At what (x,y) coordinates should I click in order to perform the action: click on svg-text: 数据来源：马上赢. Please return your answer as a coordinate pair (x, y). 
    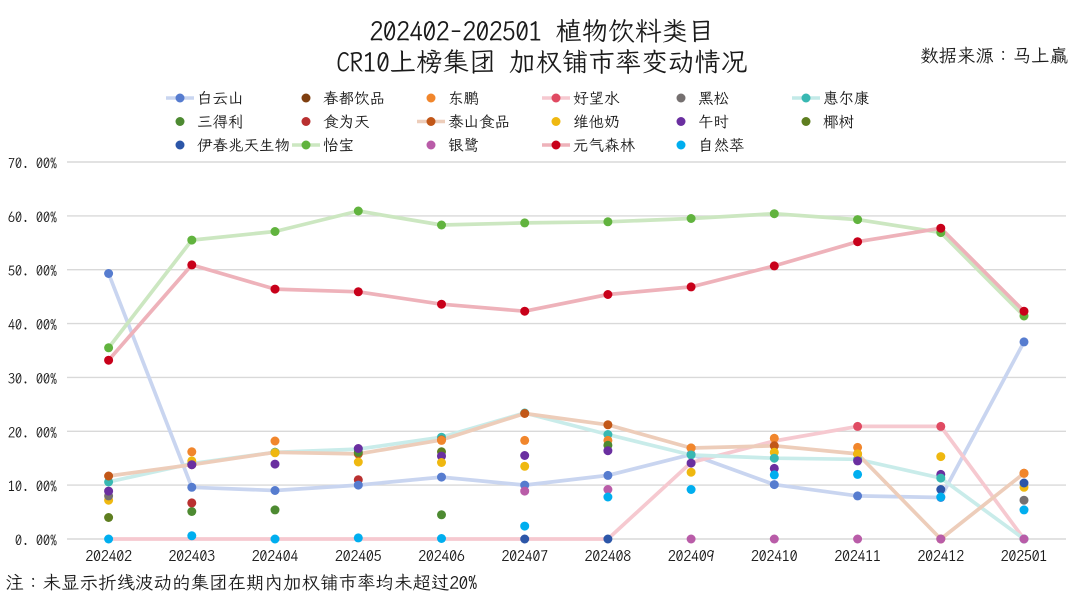
    Looking at the image, I should click on (994, 56).